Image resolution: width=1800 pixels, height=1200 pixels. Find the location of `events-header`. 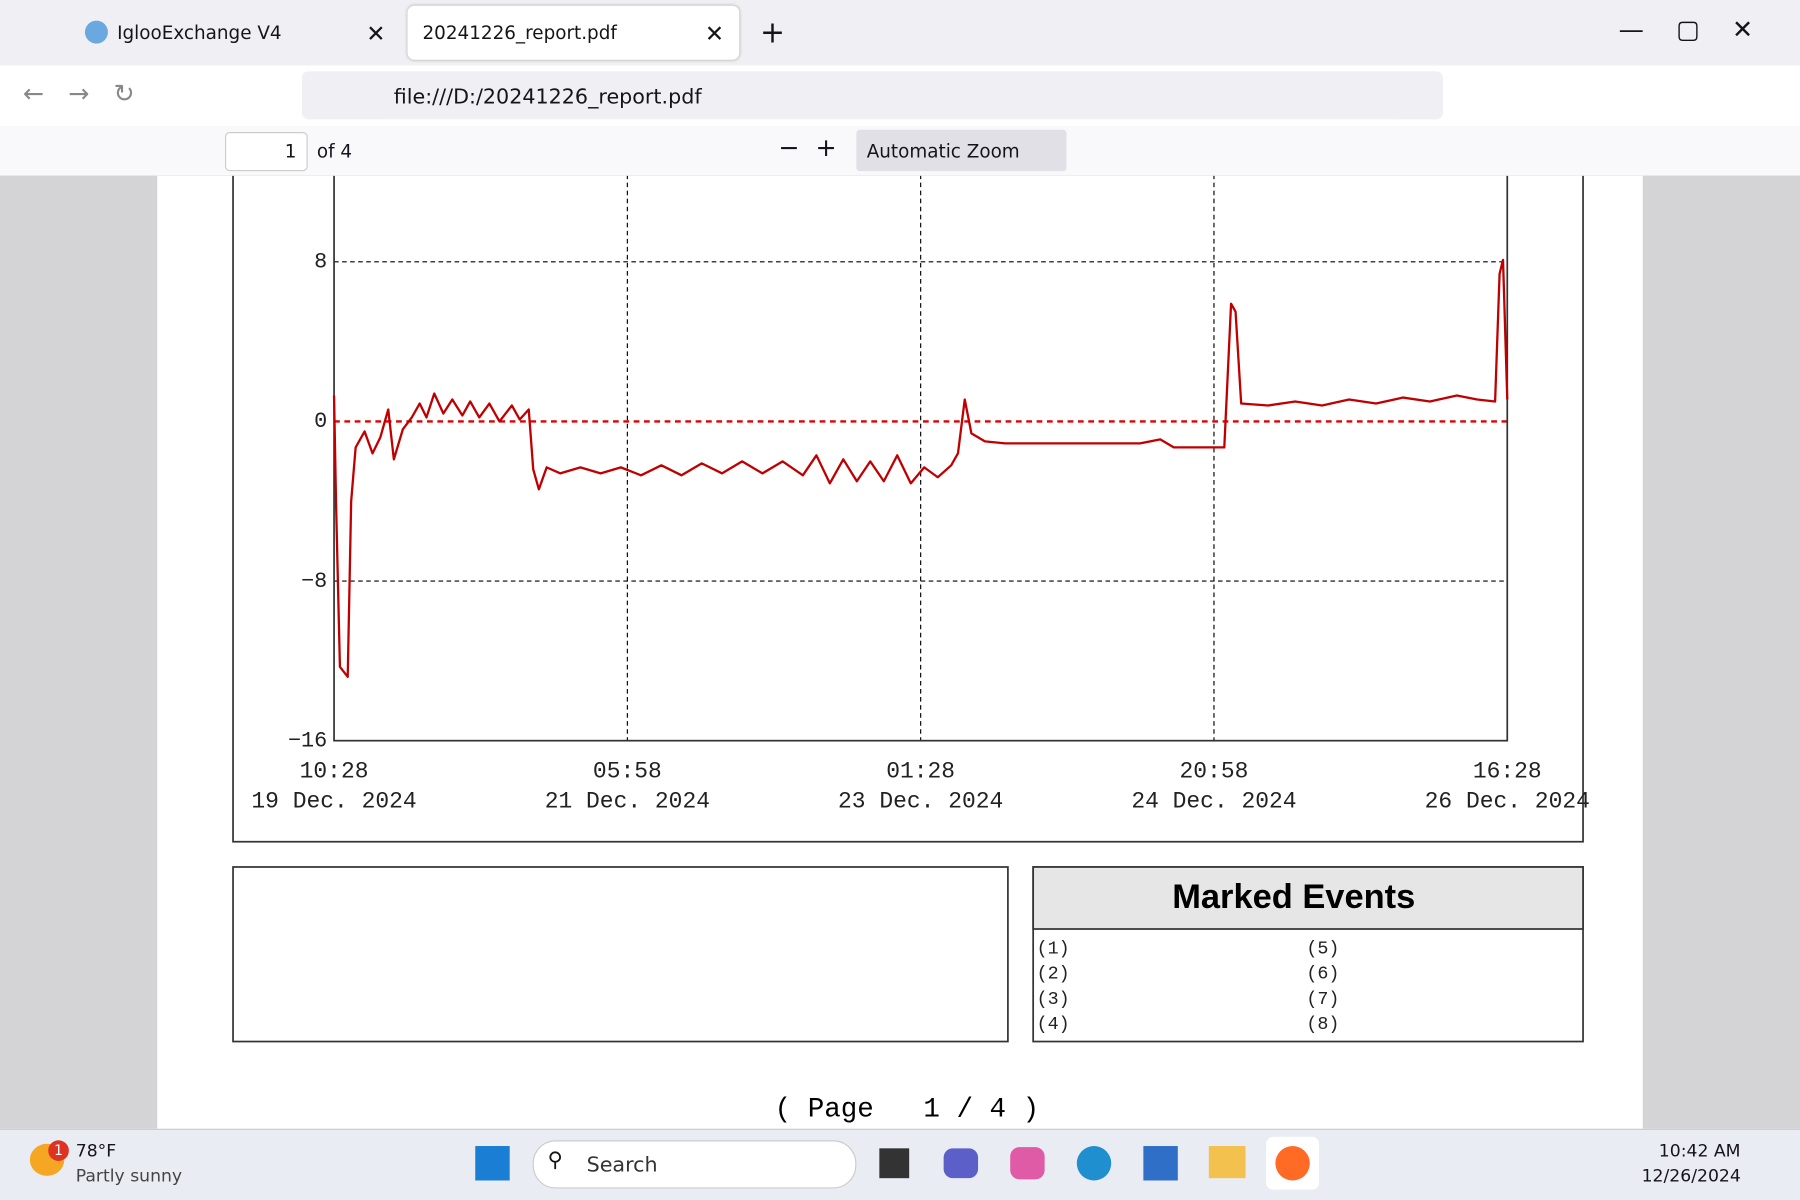

events-header is located at coordinates (1308, 898).